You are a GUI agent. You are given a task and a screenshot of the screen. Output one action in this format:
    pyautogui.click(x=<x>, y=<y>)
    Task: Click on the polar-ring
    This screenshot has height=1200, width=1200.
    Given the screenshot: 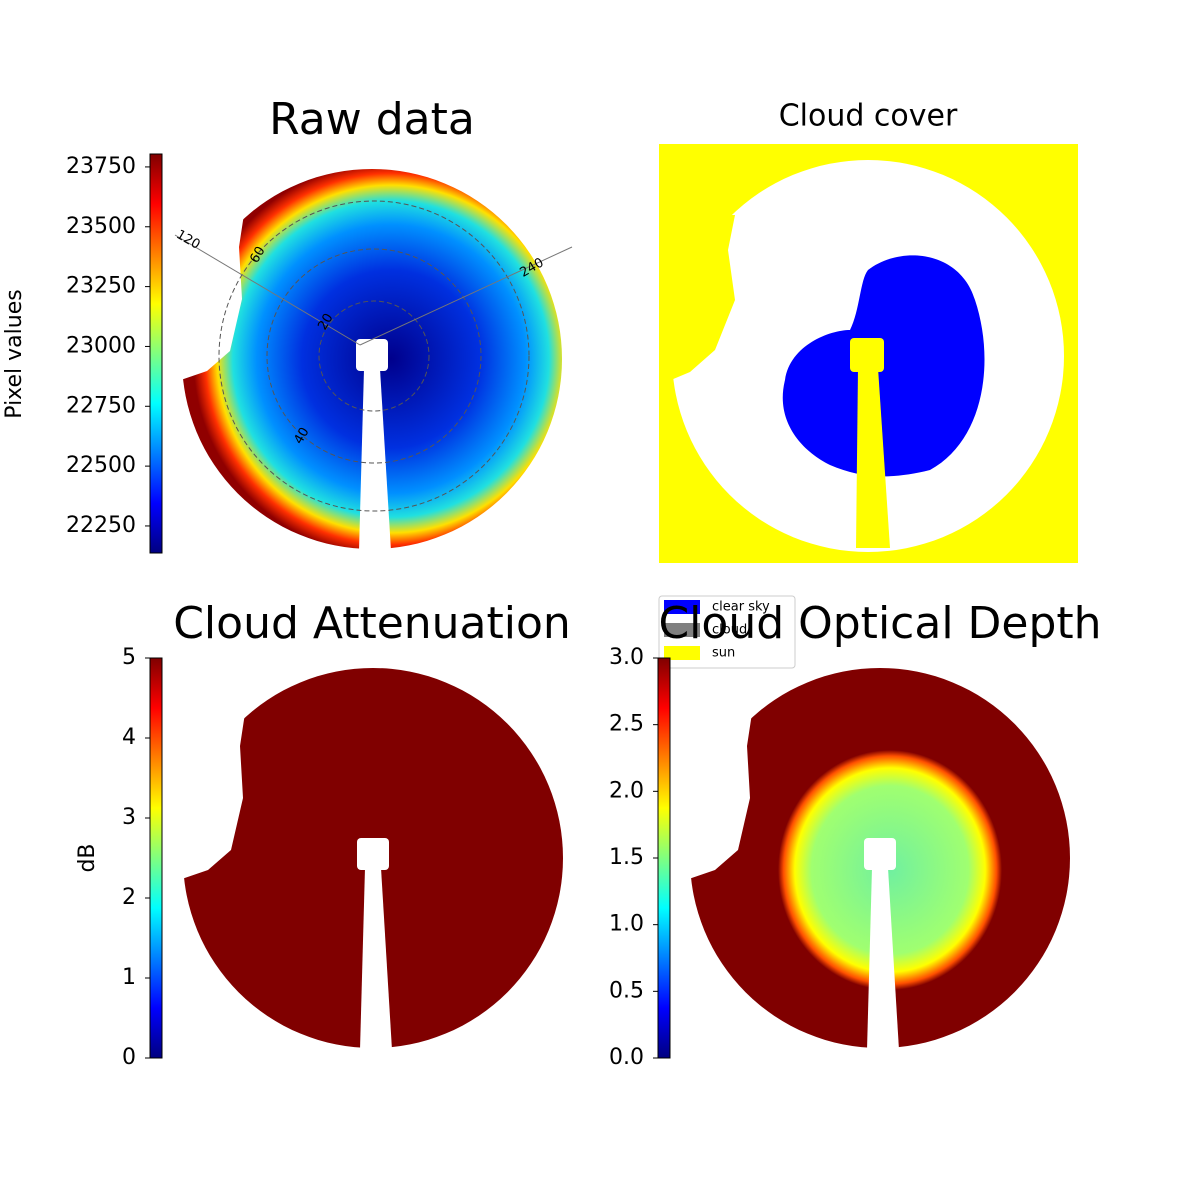 What is the action you would take?
    pyautogui.click(x=374, y=356)
    